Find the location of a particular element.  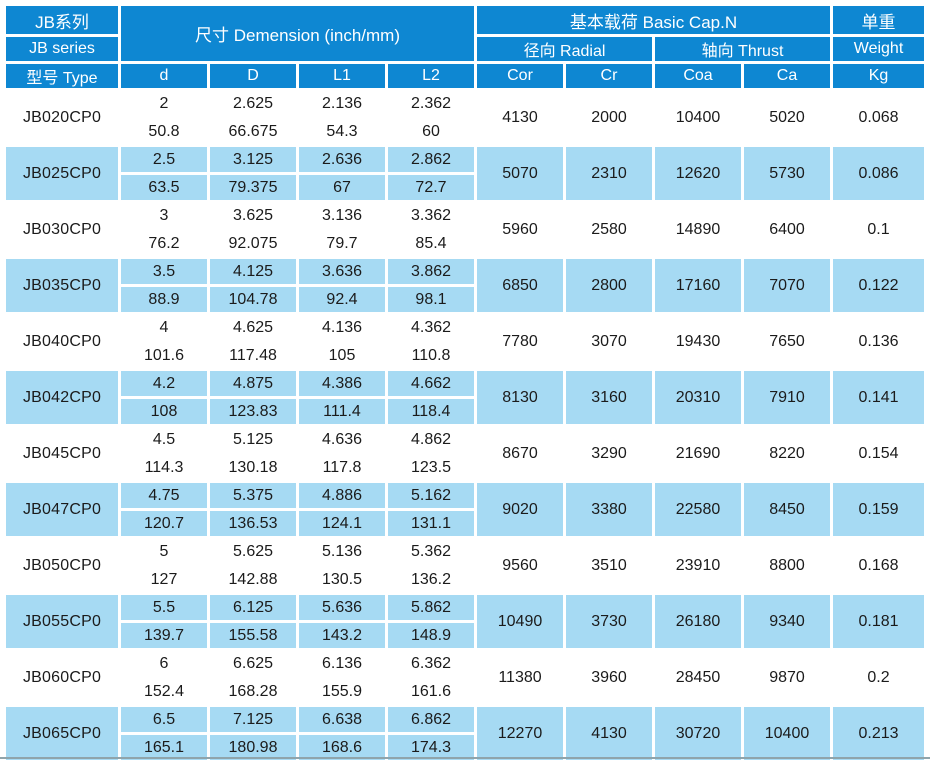

dim-L1-mm-cell: 124.1 is located at coordinates (342, 523).